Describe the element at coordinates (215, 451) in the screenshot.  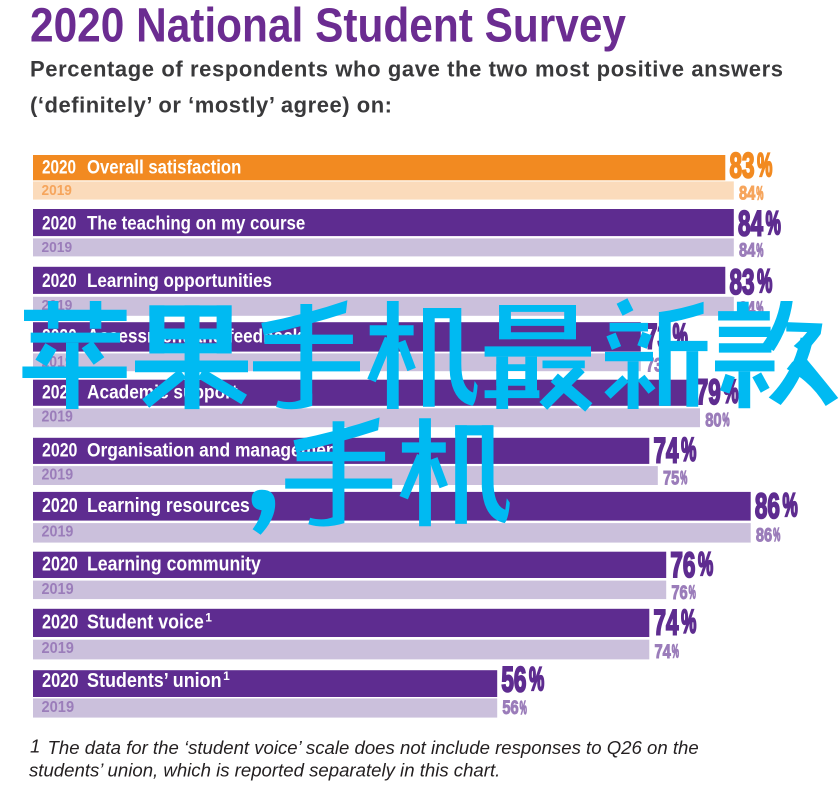
I see `svg-text: Organisation and management` at that location.